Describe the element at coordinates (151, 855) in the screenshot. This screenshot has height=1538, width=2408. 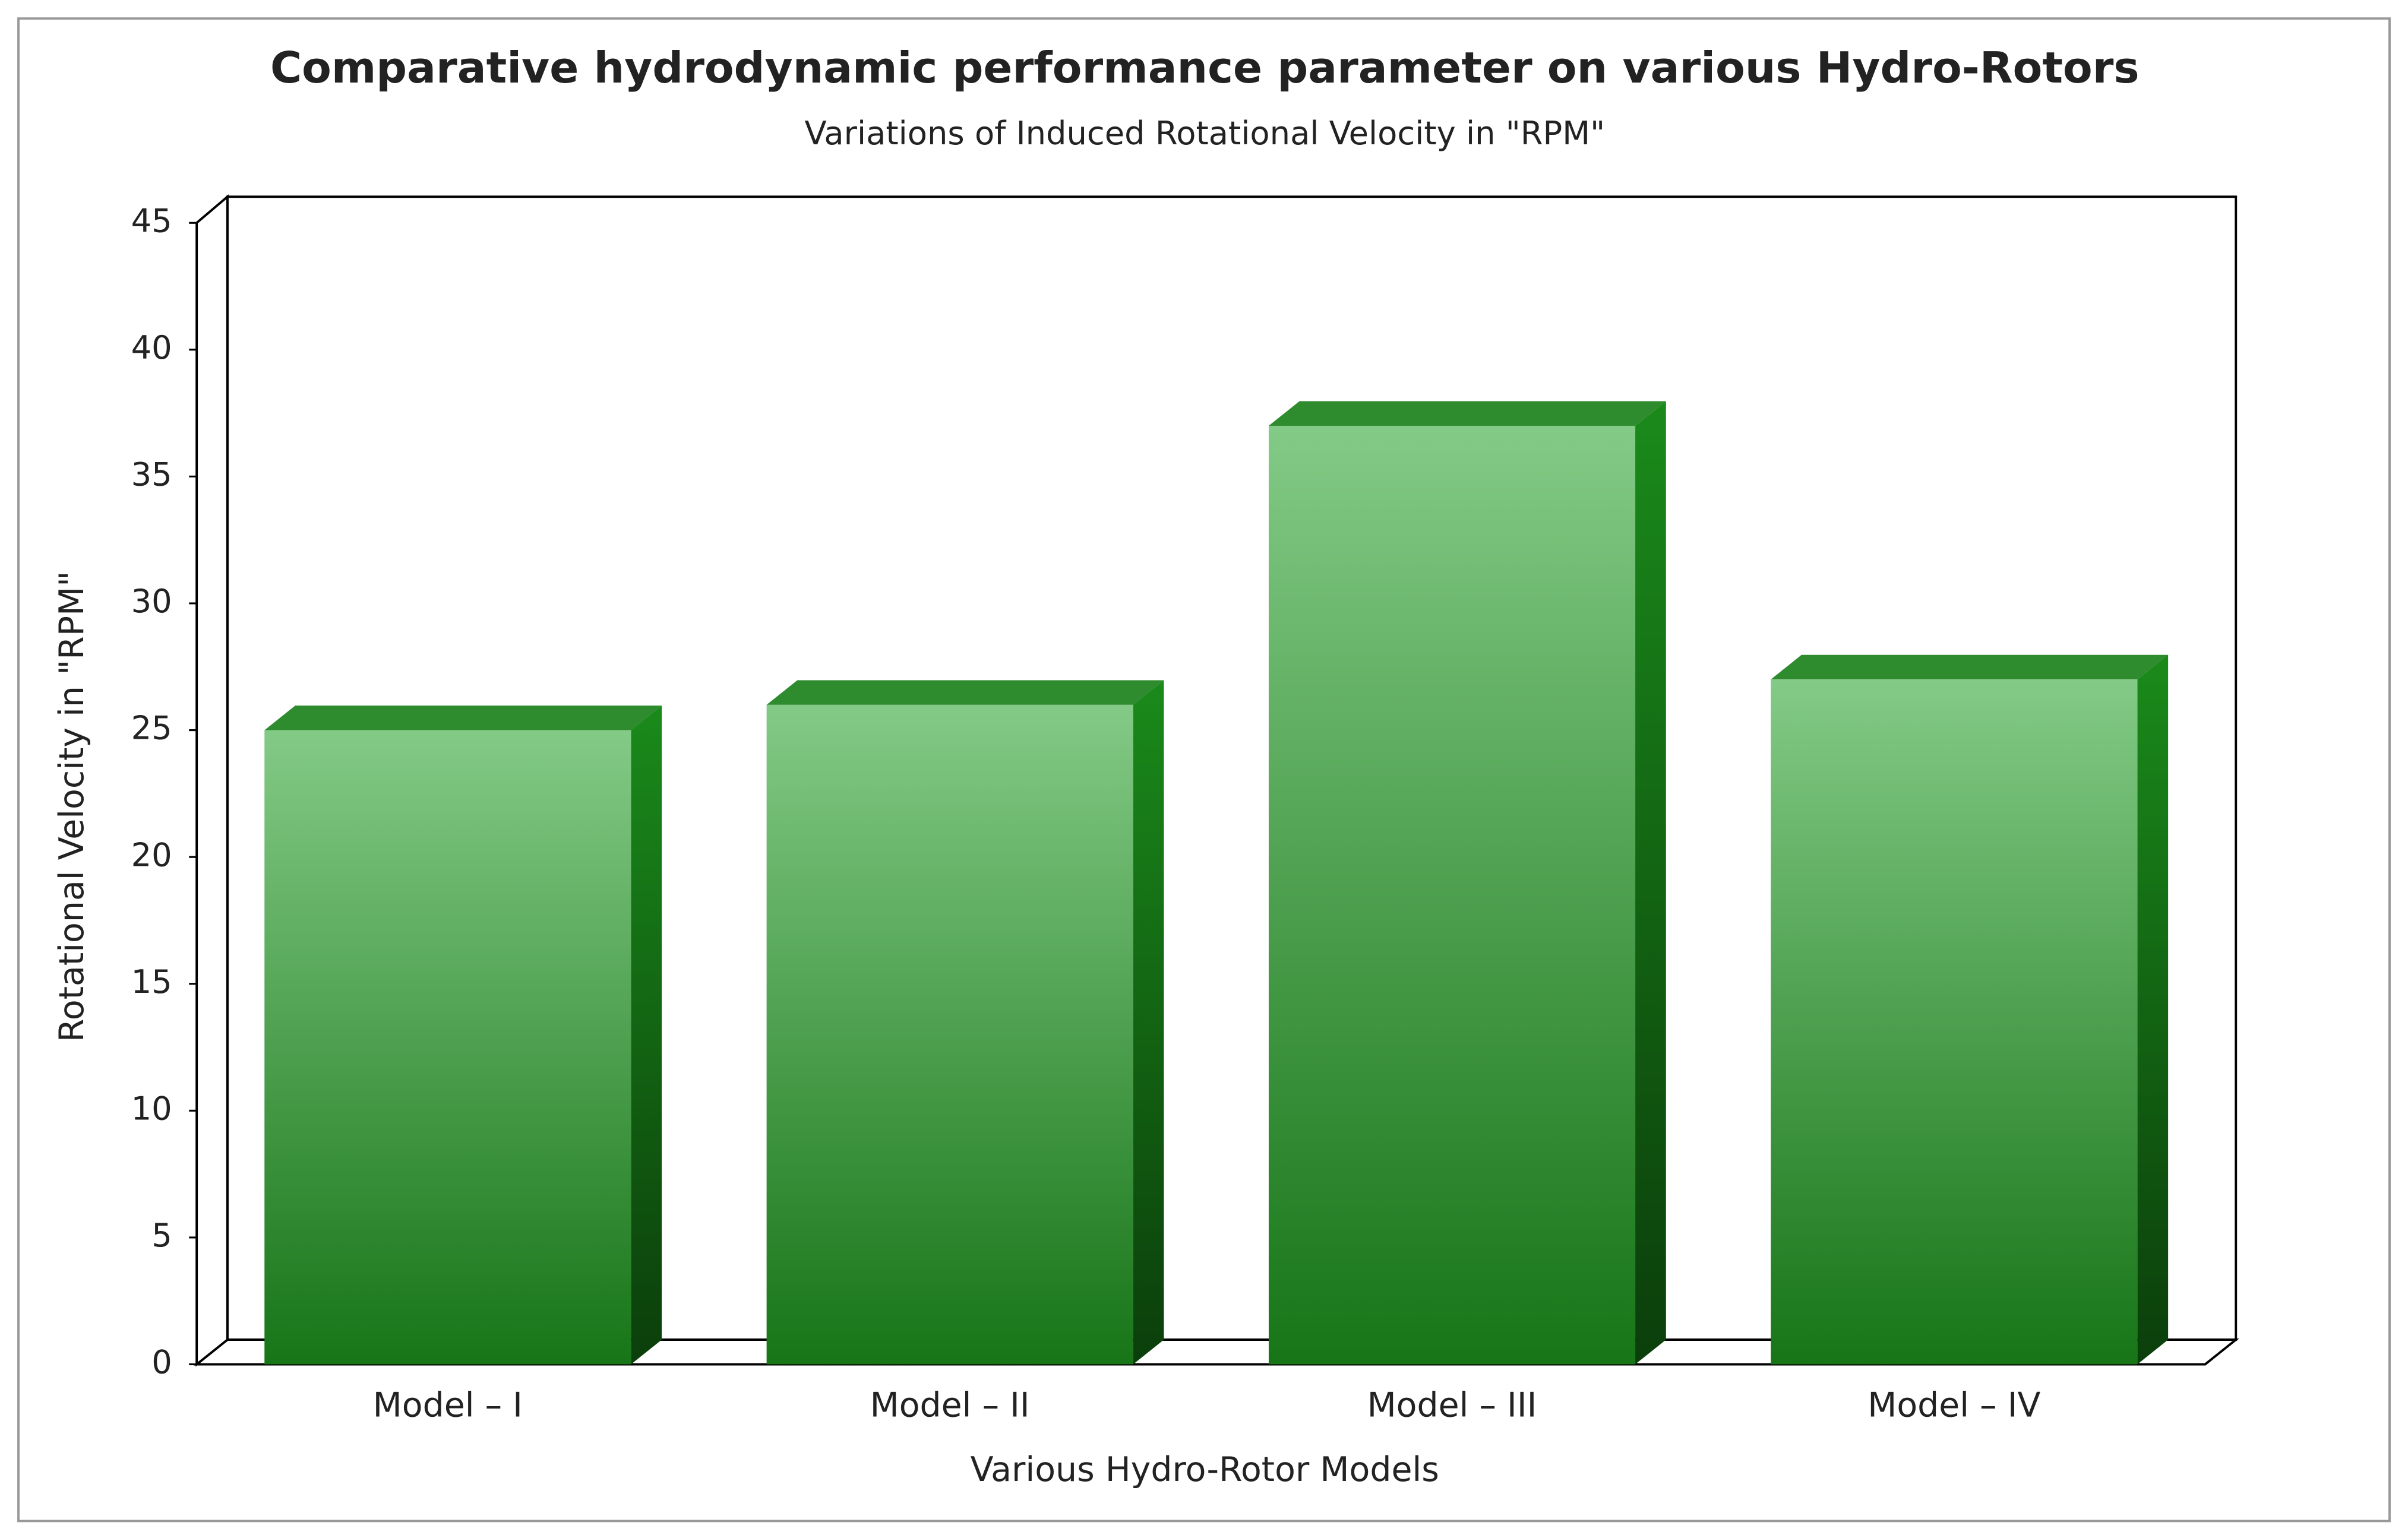
I see `y-tick-label: 20` at that location.